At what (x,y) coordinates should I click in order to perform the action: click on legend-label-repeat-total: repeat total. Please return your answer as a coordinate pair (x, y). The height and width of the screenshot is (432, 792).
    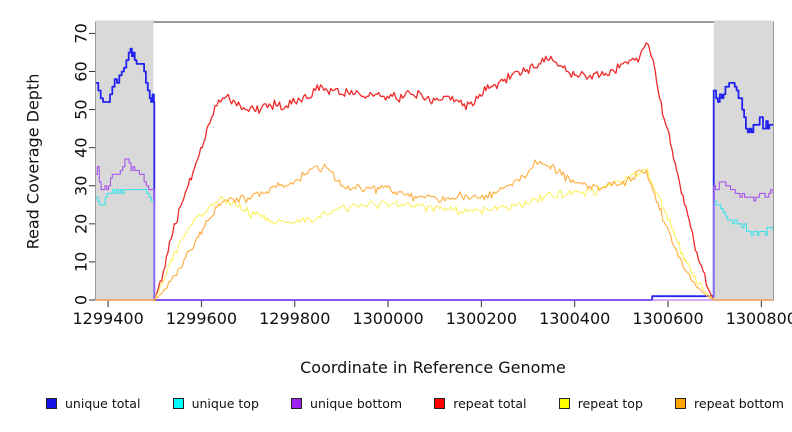
    Looking at the image, I should click on (490, 403).